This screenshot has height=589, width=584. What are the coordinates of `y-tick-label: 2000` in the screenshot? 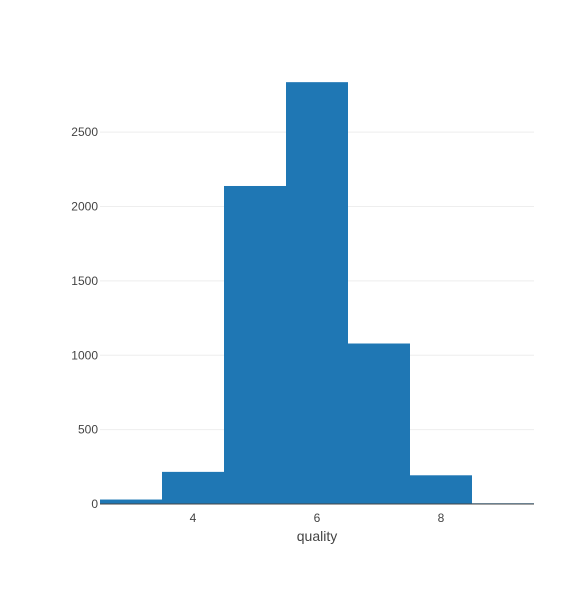 It's located at (84, 207).